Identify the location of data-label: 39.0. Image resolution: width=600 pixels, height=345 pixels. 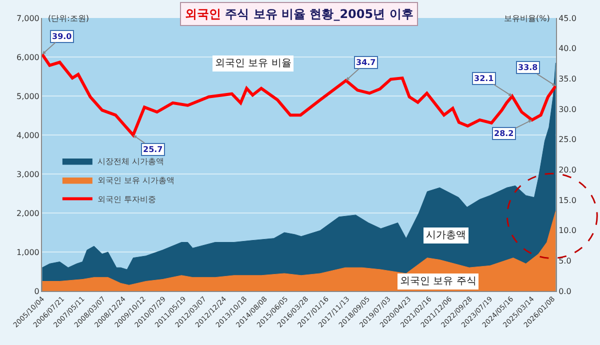
(62, 36).